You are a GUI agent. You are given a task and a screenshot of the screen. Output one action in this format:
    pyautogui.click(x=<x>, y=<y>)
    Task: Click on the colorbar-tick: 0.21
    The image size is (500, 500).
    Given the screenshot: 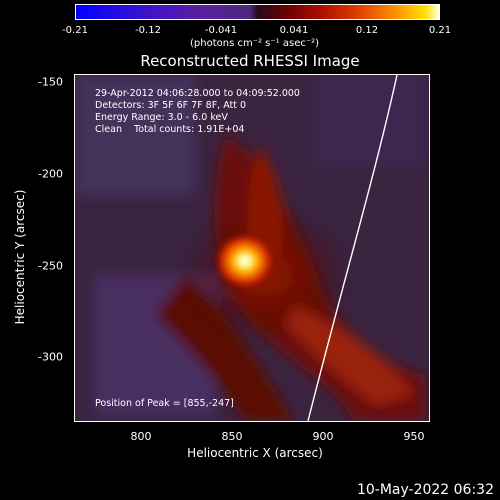 What is the action you would take?
    pyautogui.click(x=440, y=30)
    